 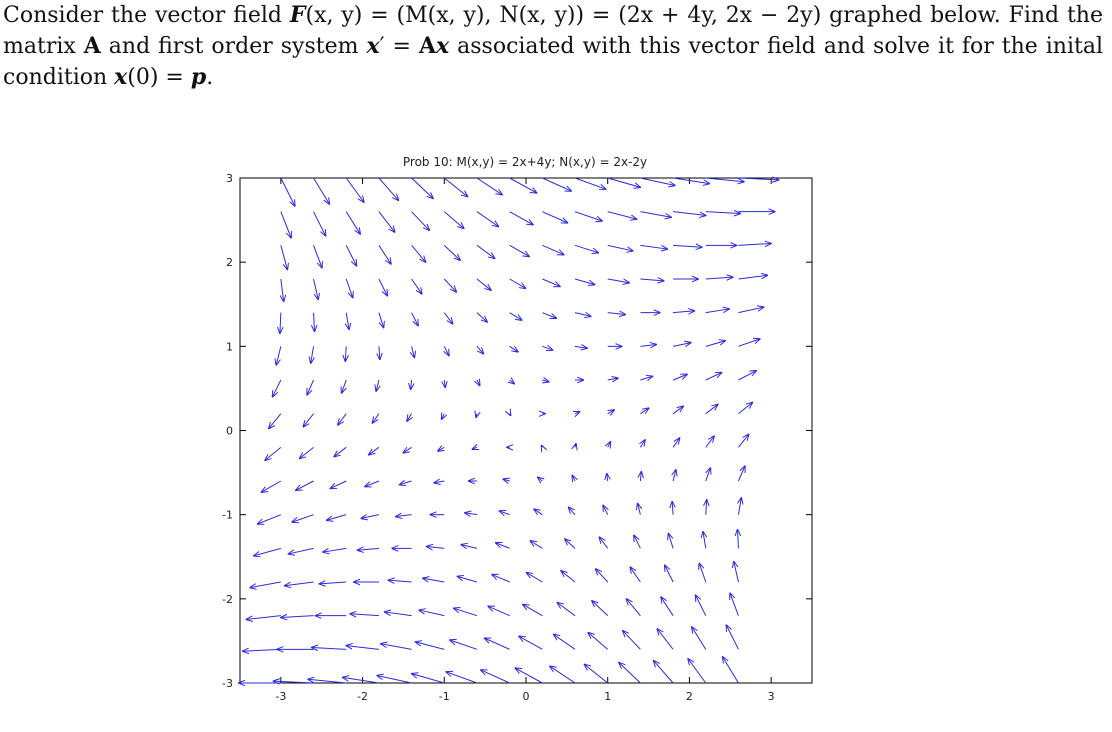 I want to click on x-tick-label: 2, so click(x=689, y=696).